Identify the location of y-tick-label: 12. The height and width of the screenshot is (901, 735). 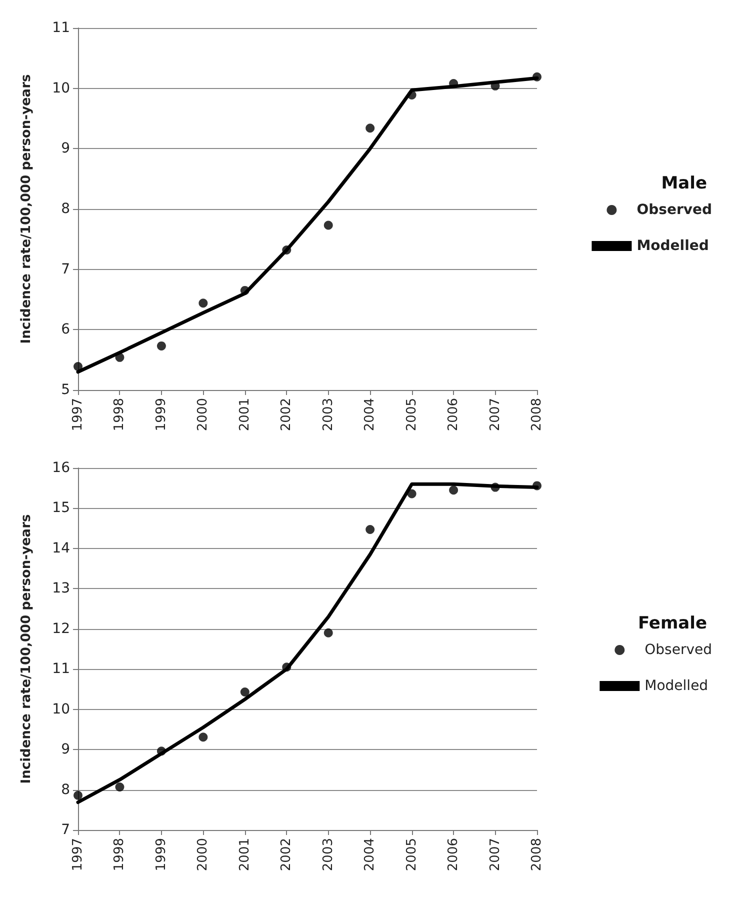
(61, 628).